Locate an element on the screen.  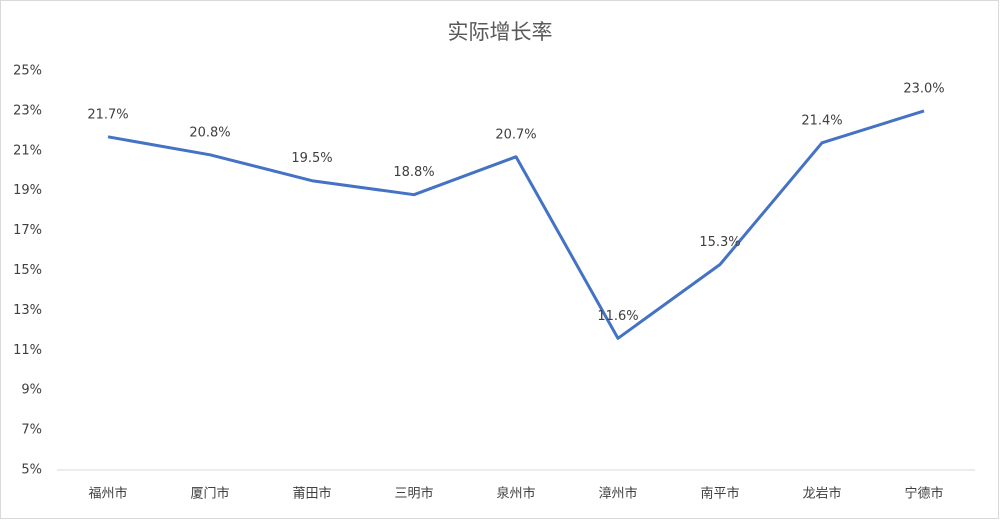
y-tick-label: 7% is located at coordinates (31, 430).